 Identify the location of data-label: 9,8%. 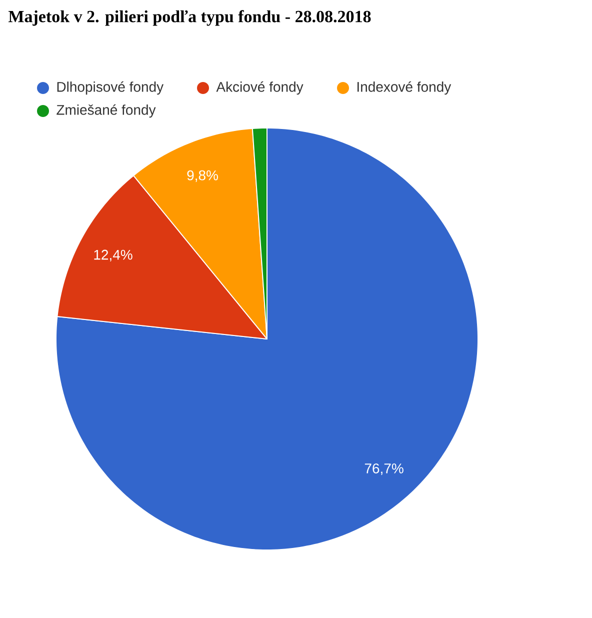
(202, 176).